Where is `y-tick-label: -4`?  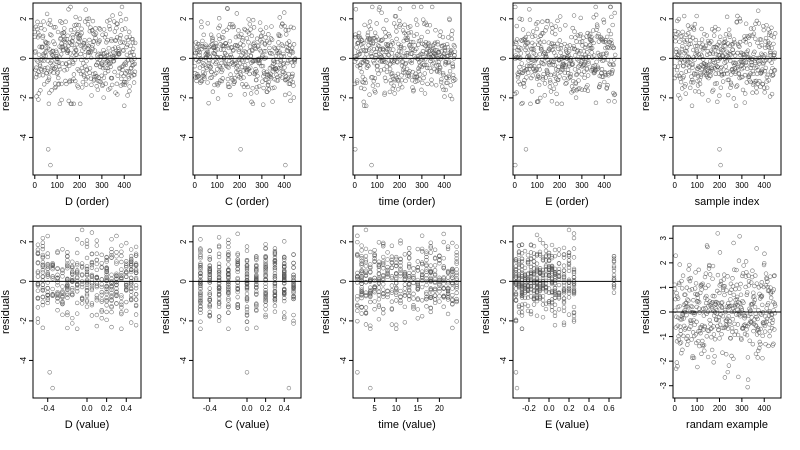
y-tick-label: -4 is located at coordinates (503, 137).